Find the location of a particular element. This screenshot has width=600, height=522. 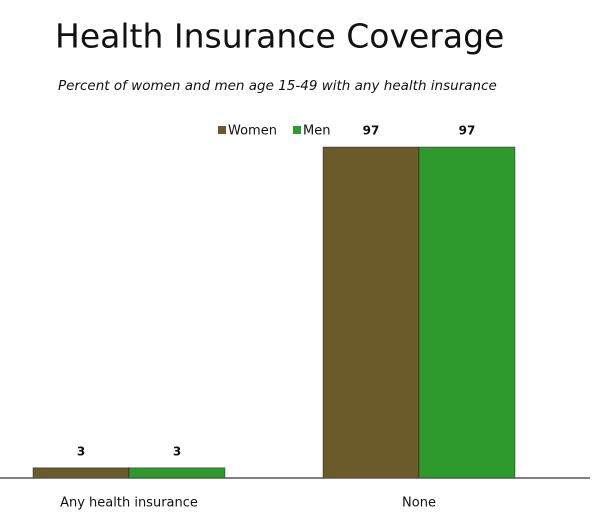

legend-label: Men is located at coordinates (316, 131).